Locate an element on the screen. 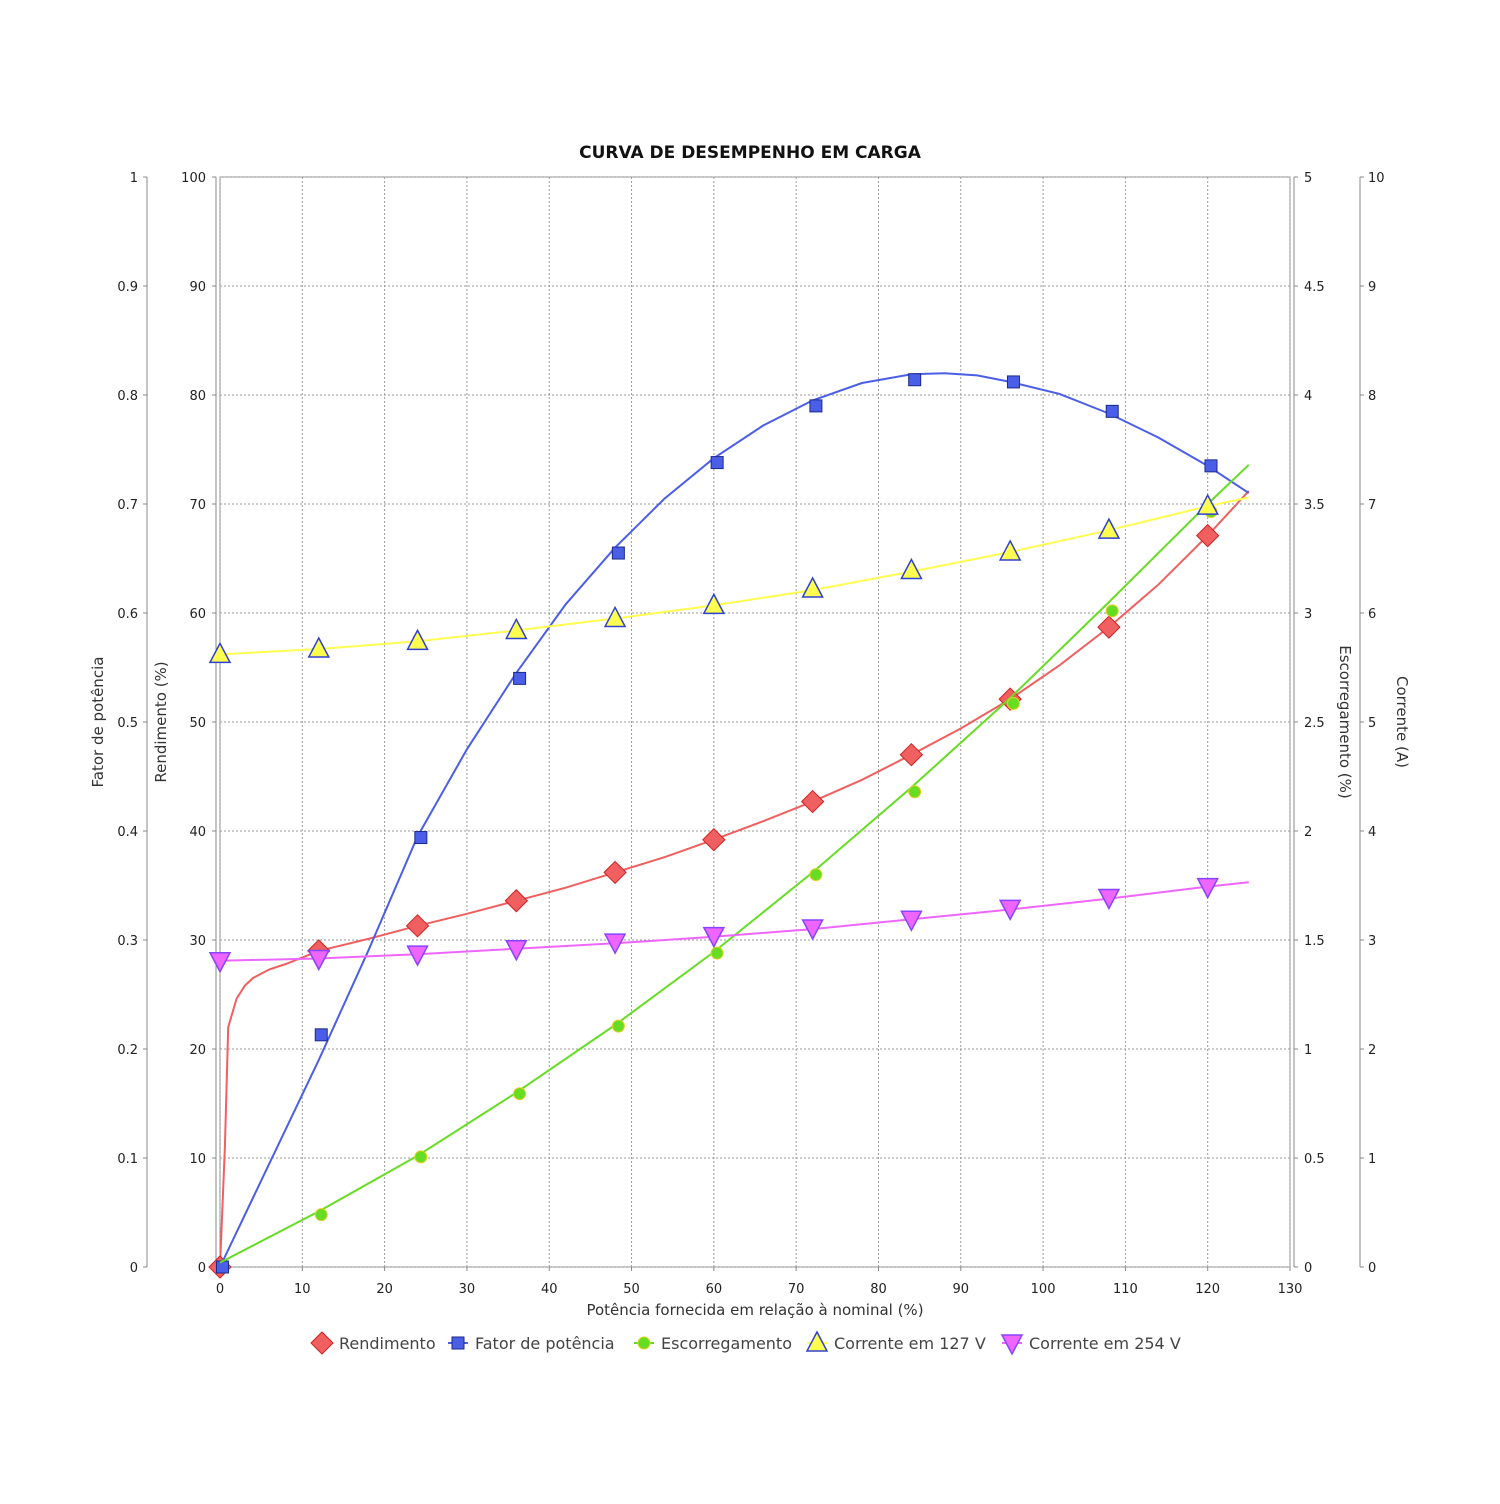 This screenshot has width=1500, height=1504. legend-marker-corrente-em-127-v is located at coordinates (817, 1341).